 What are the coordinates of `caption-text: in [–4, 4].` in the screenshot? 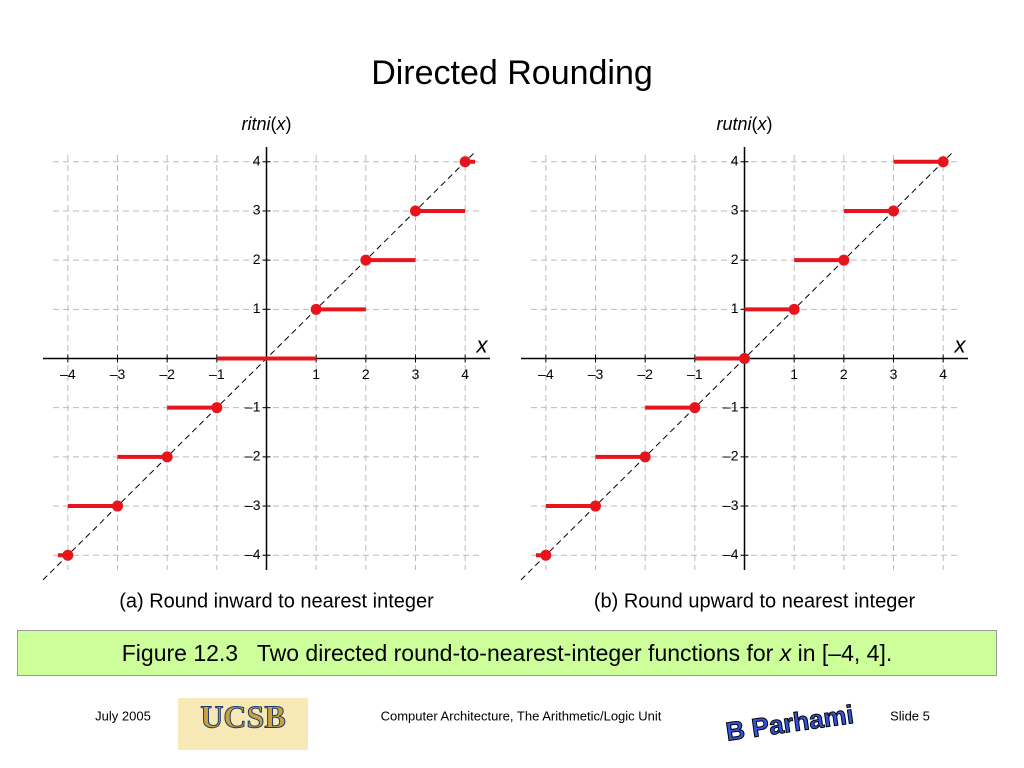 It's located at (842, 653).